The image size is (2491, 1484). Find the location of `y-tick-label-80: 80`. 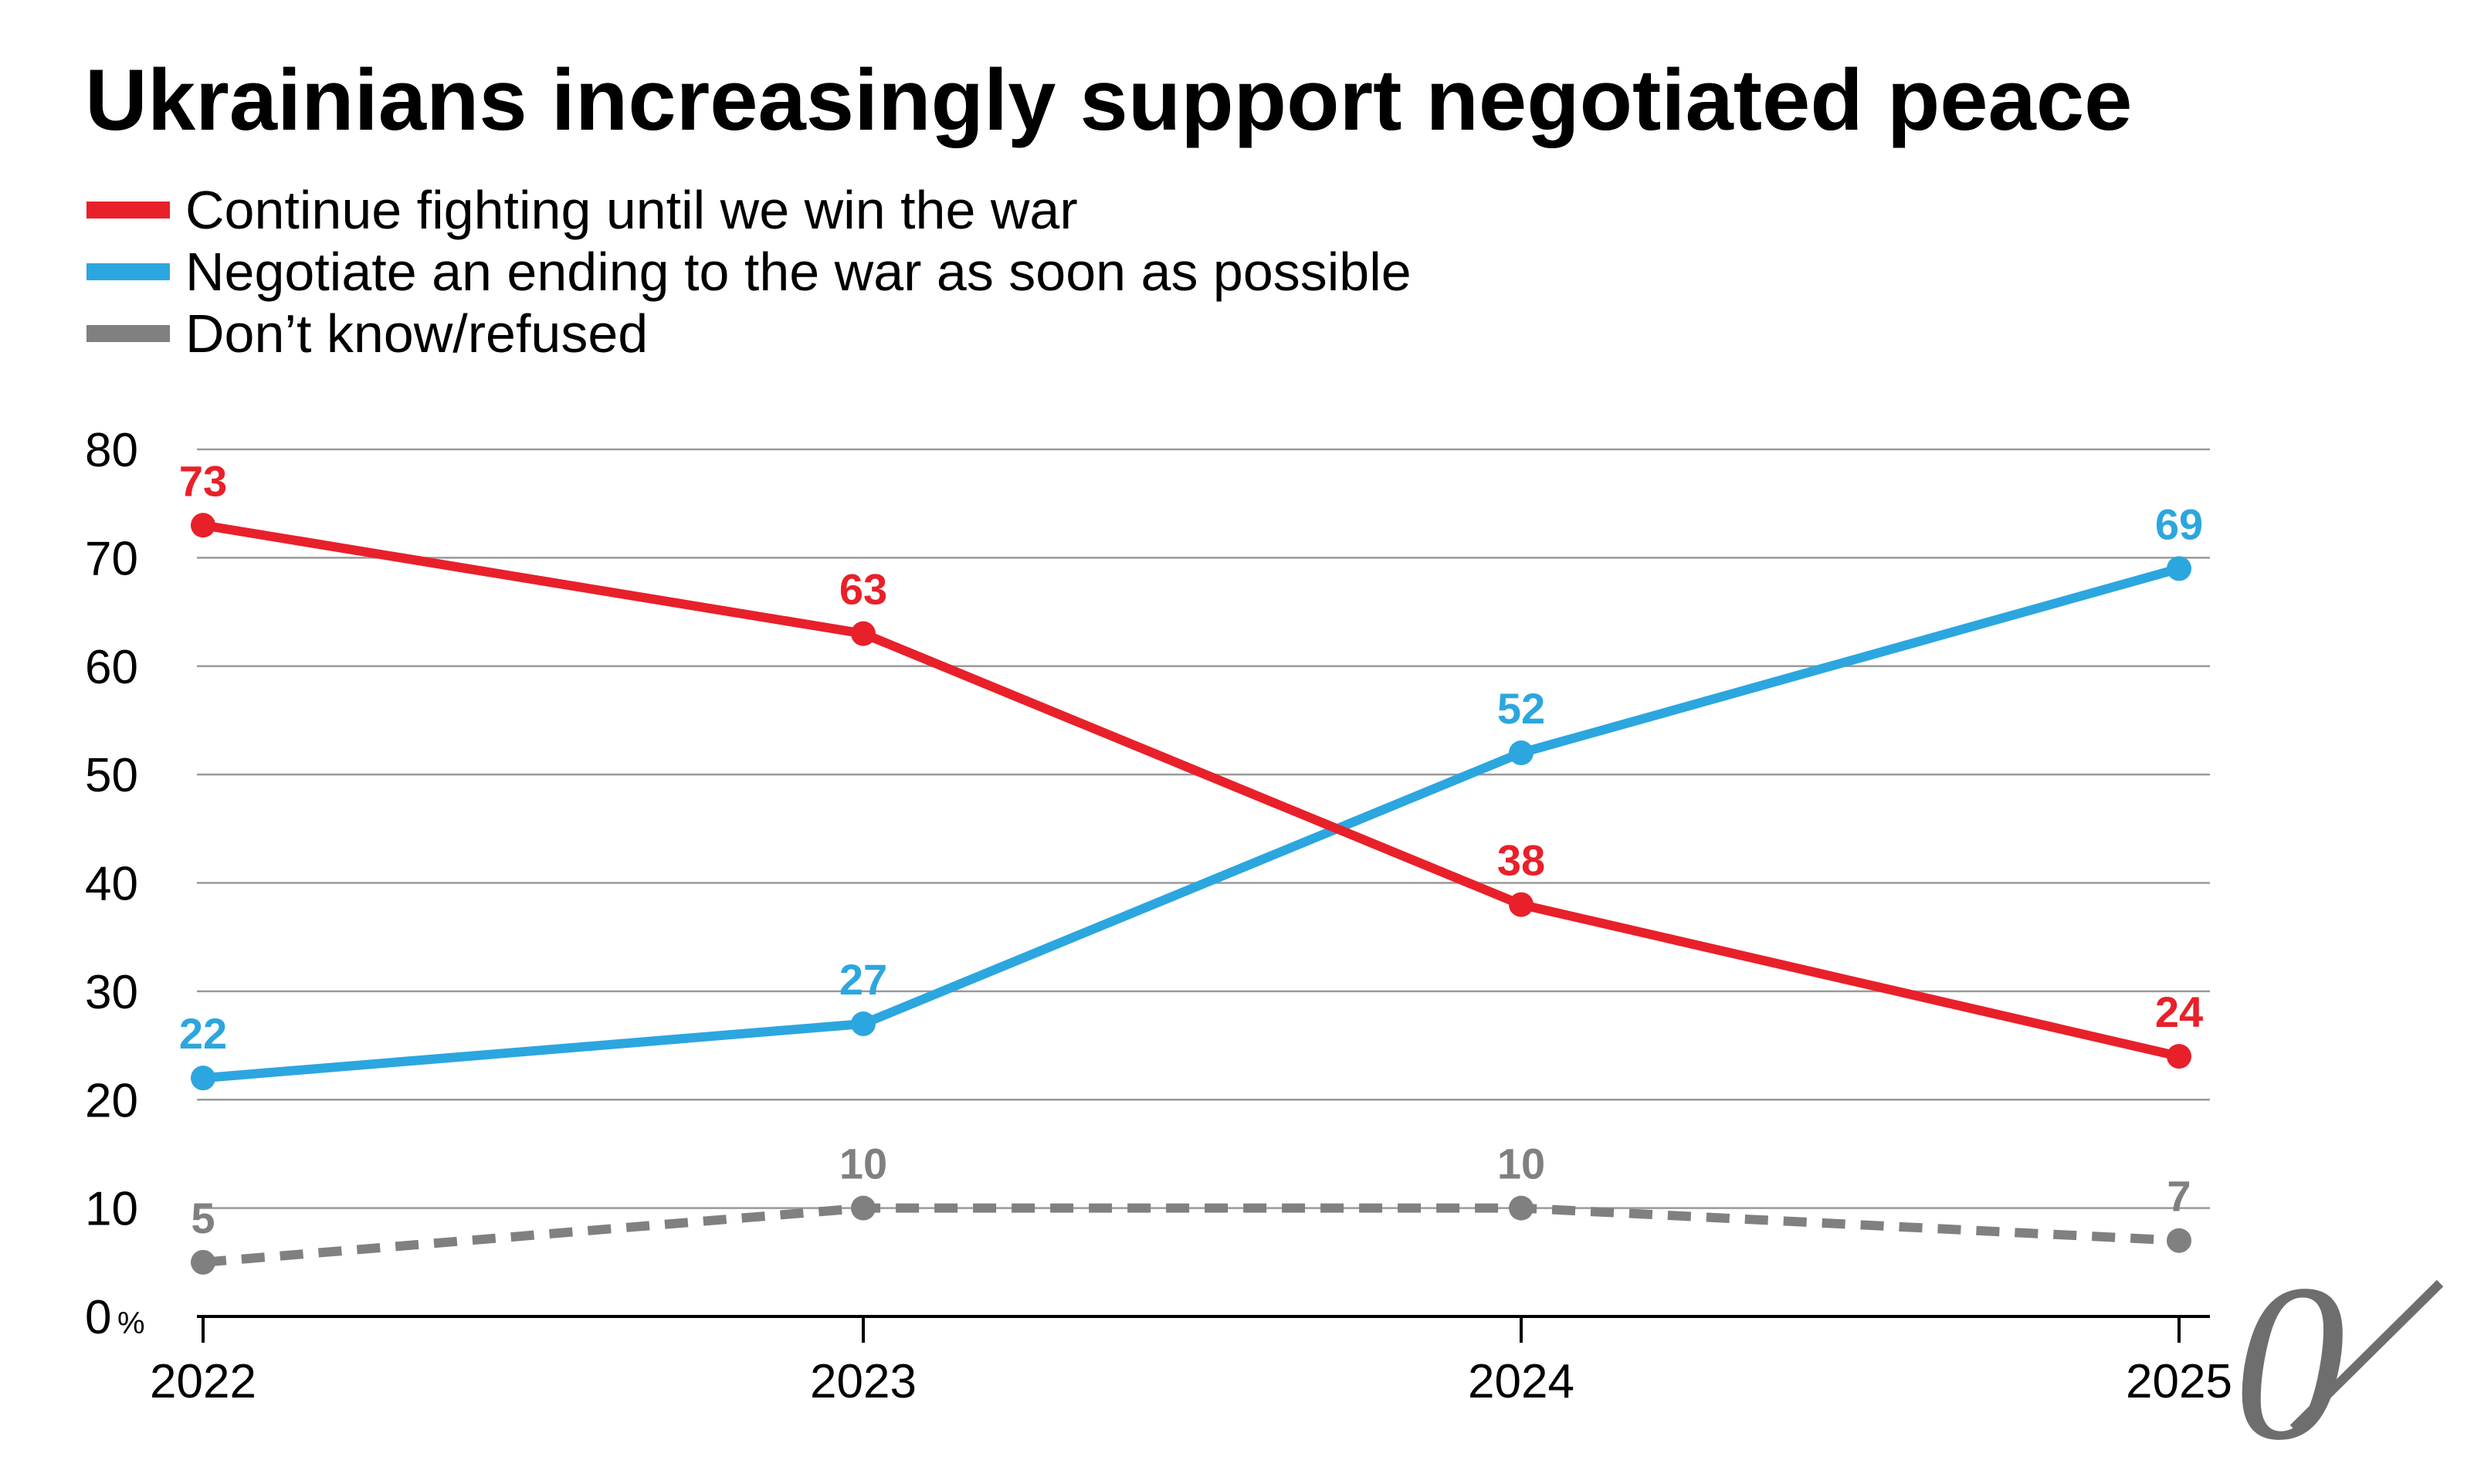

y-tick-label-80: 80 is located at coordinates (111, 450).